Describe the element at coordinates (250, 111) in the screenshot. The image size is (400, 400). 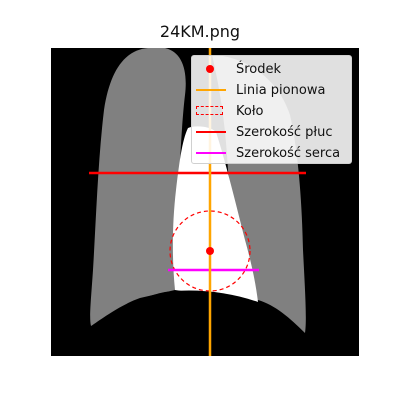
I see `legend-label: Koło` at that location.